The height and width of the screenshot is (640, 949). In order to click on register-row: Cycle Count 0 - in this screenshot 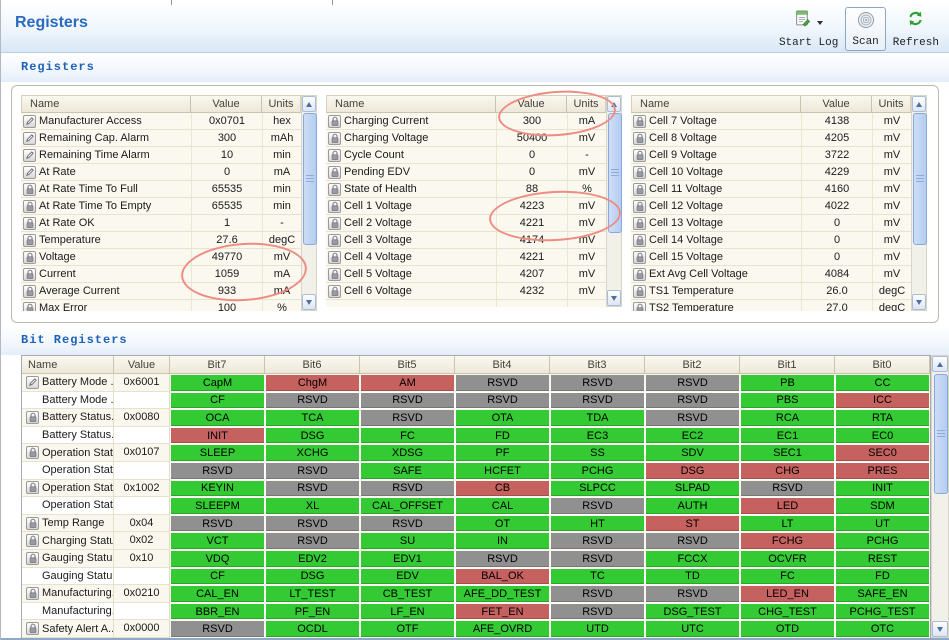, I will do `click(466, 155)`.